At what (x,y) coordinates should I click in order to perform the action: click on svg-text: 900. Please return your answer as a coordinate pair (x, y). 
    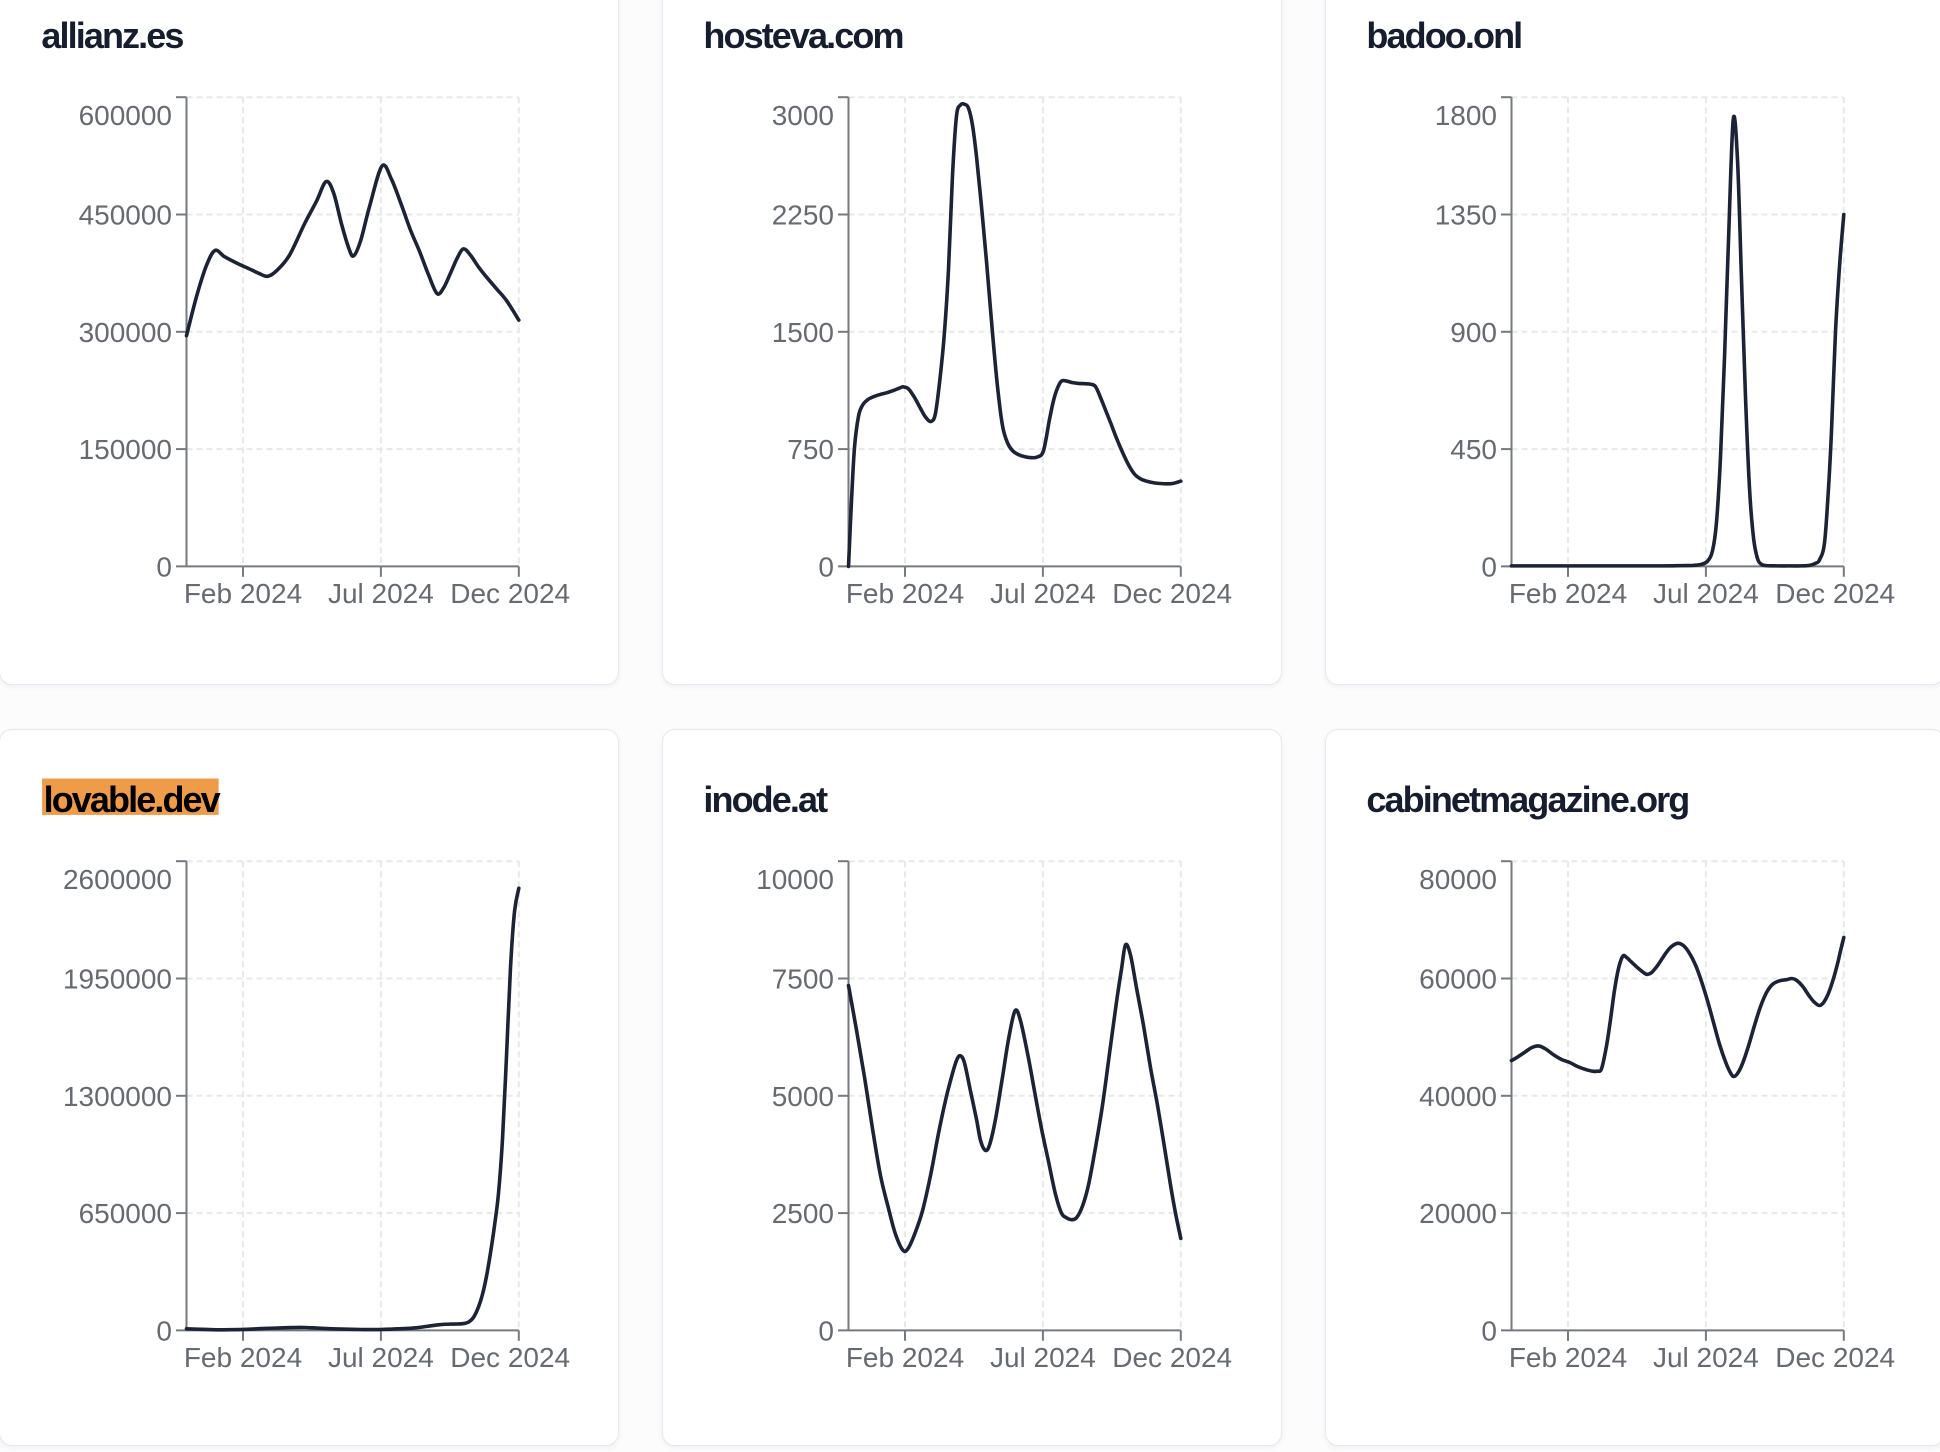
    Looking at the image, I should click on (1473, 331).